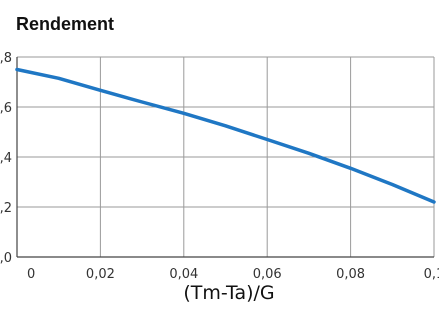 This screenshot has height=332, width=439. I want to click on y-tick-label: 0,6, so click(6, 108).